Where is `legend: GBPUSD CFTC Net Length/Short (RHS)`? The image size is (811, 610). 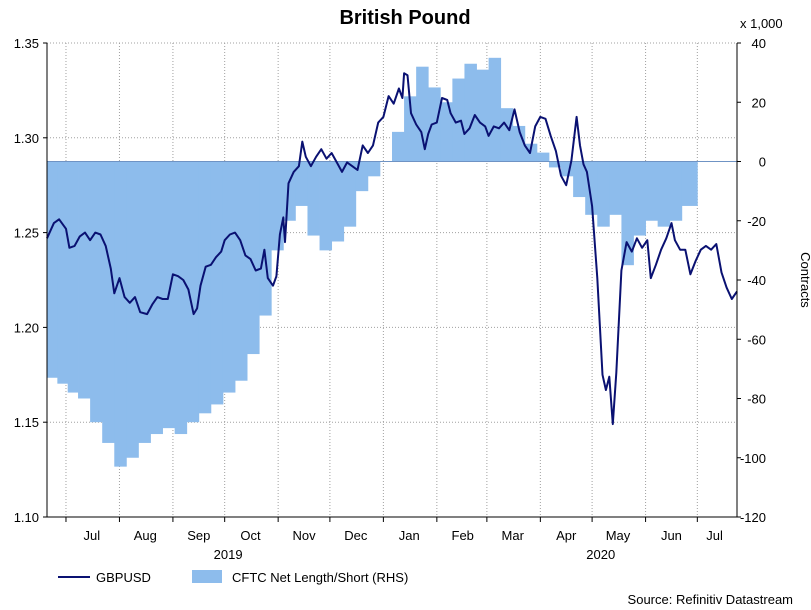 legend: GBPUSD CFTC Net Length/Short (RHS) is located at coordinates (233, 577).